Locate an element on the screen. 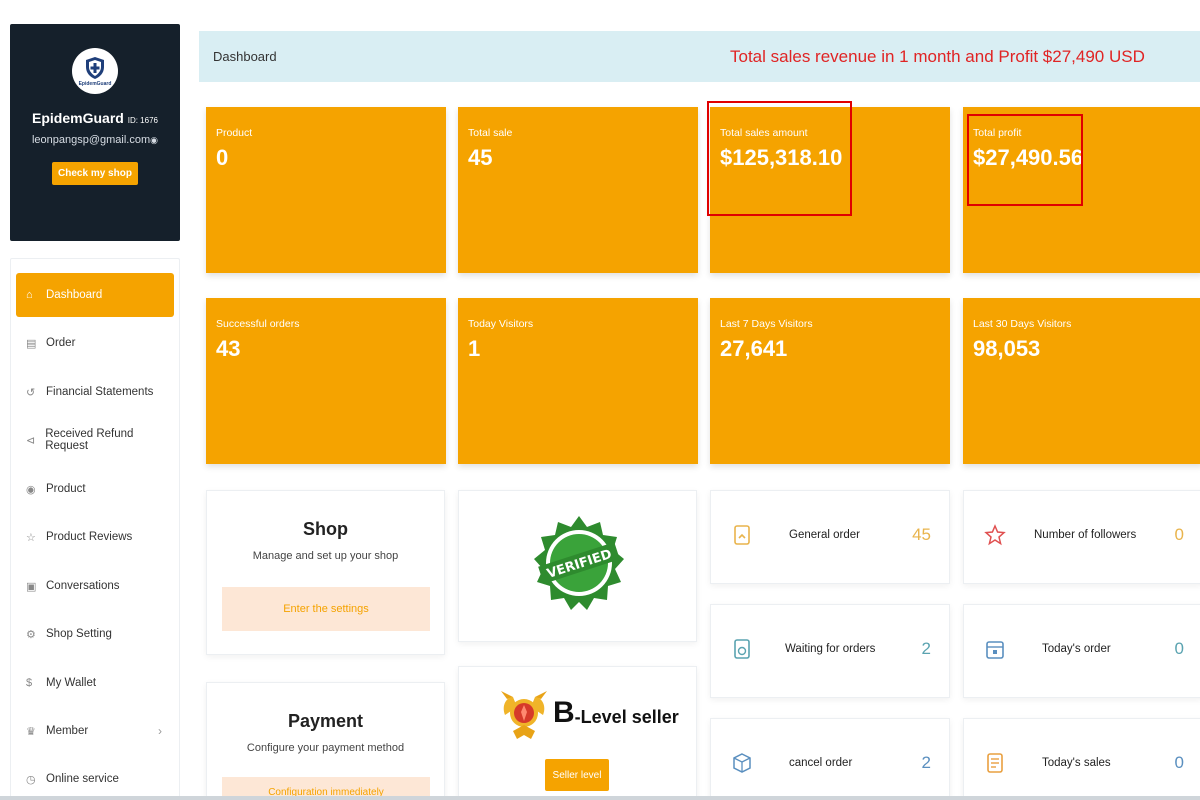  product-icon: ◉ is located at coordinates (31, 489).